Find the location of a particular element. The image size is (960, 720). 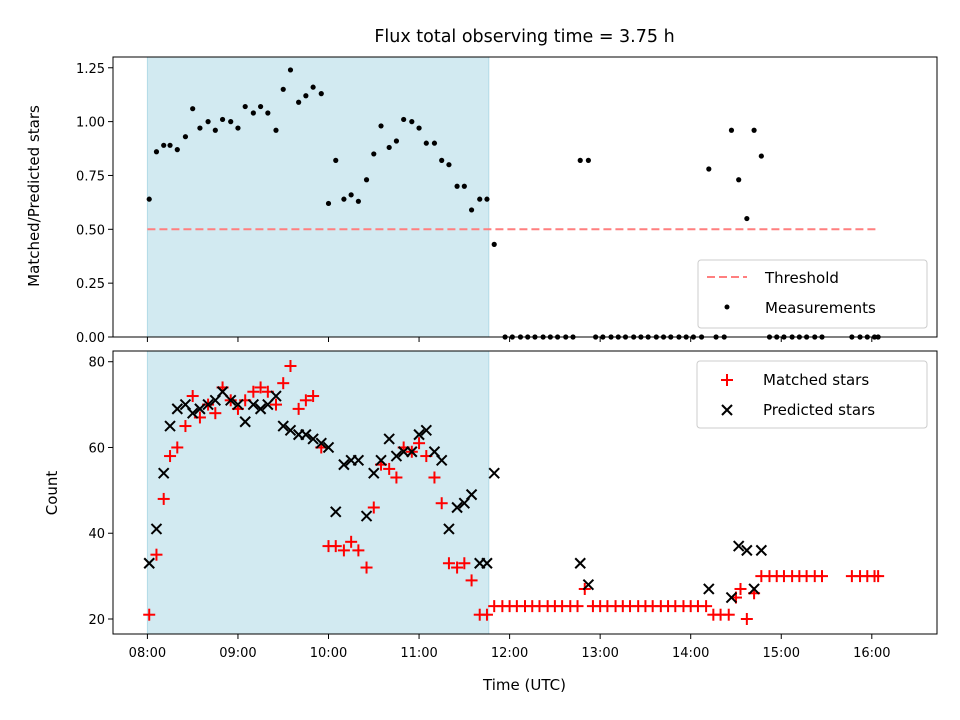

x-tick-label: 10:00 is located at coordinates (328, 653).